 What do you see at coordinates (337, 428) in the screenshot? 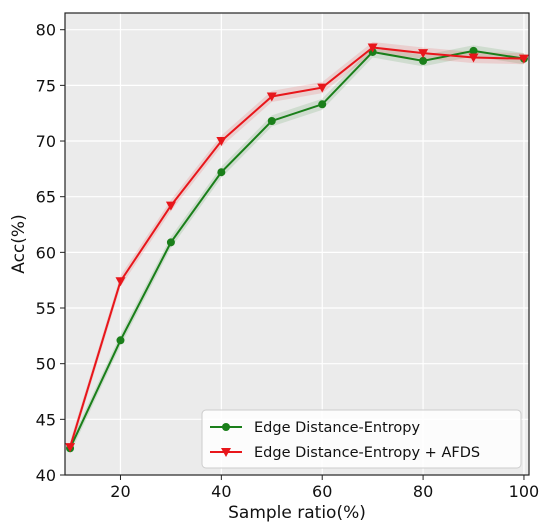
I see `legend-label: Edge Distance-Entropy` at bounding box center [337, 428].